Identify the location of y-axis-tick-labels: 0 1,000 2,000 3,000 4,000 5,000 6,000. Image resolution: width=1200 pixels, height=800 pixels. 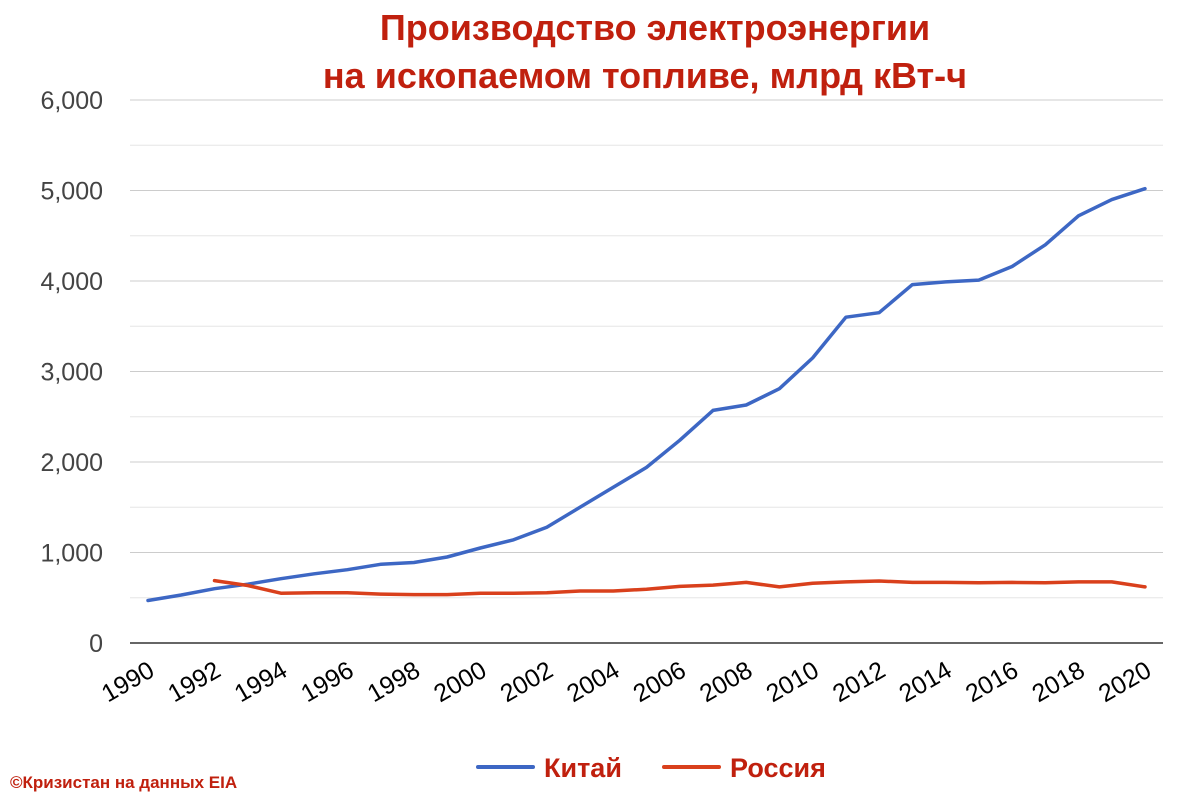
(71, 372).